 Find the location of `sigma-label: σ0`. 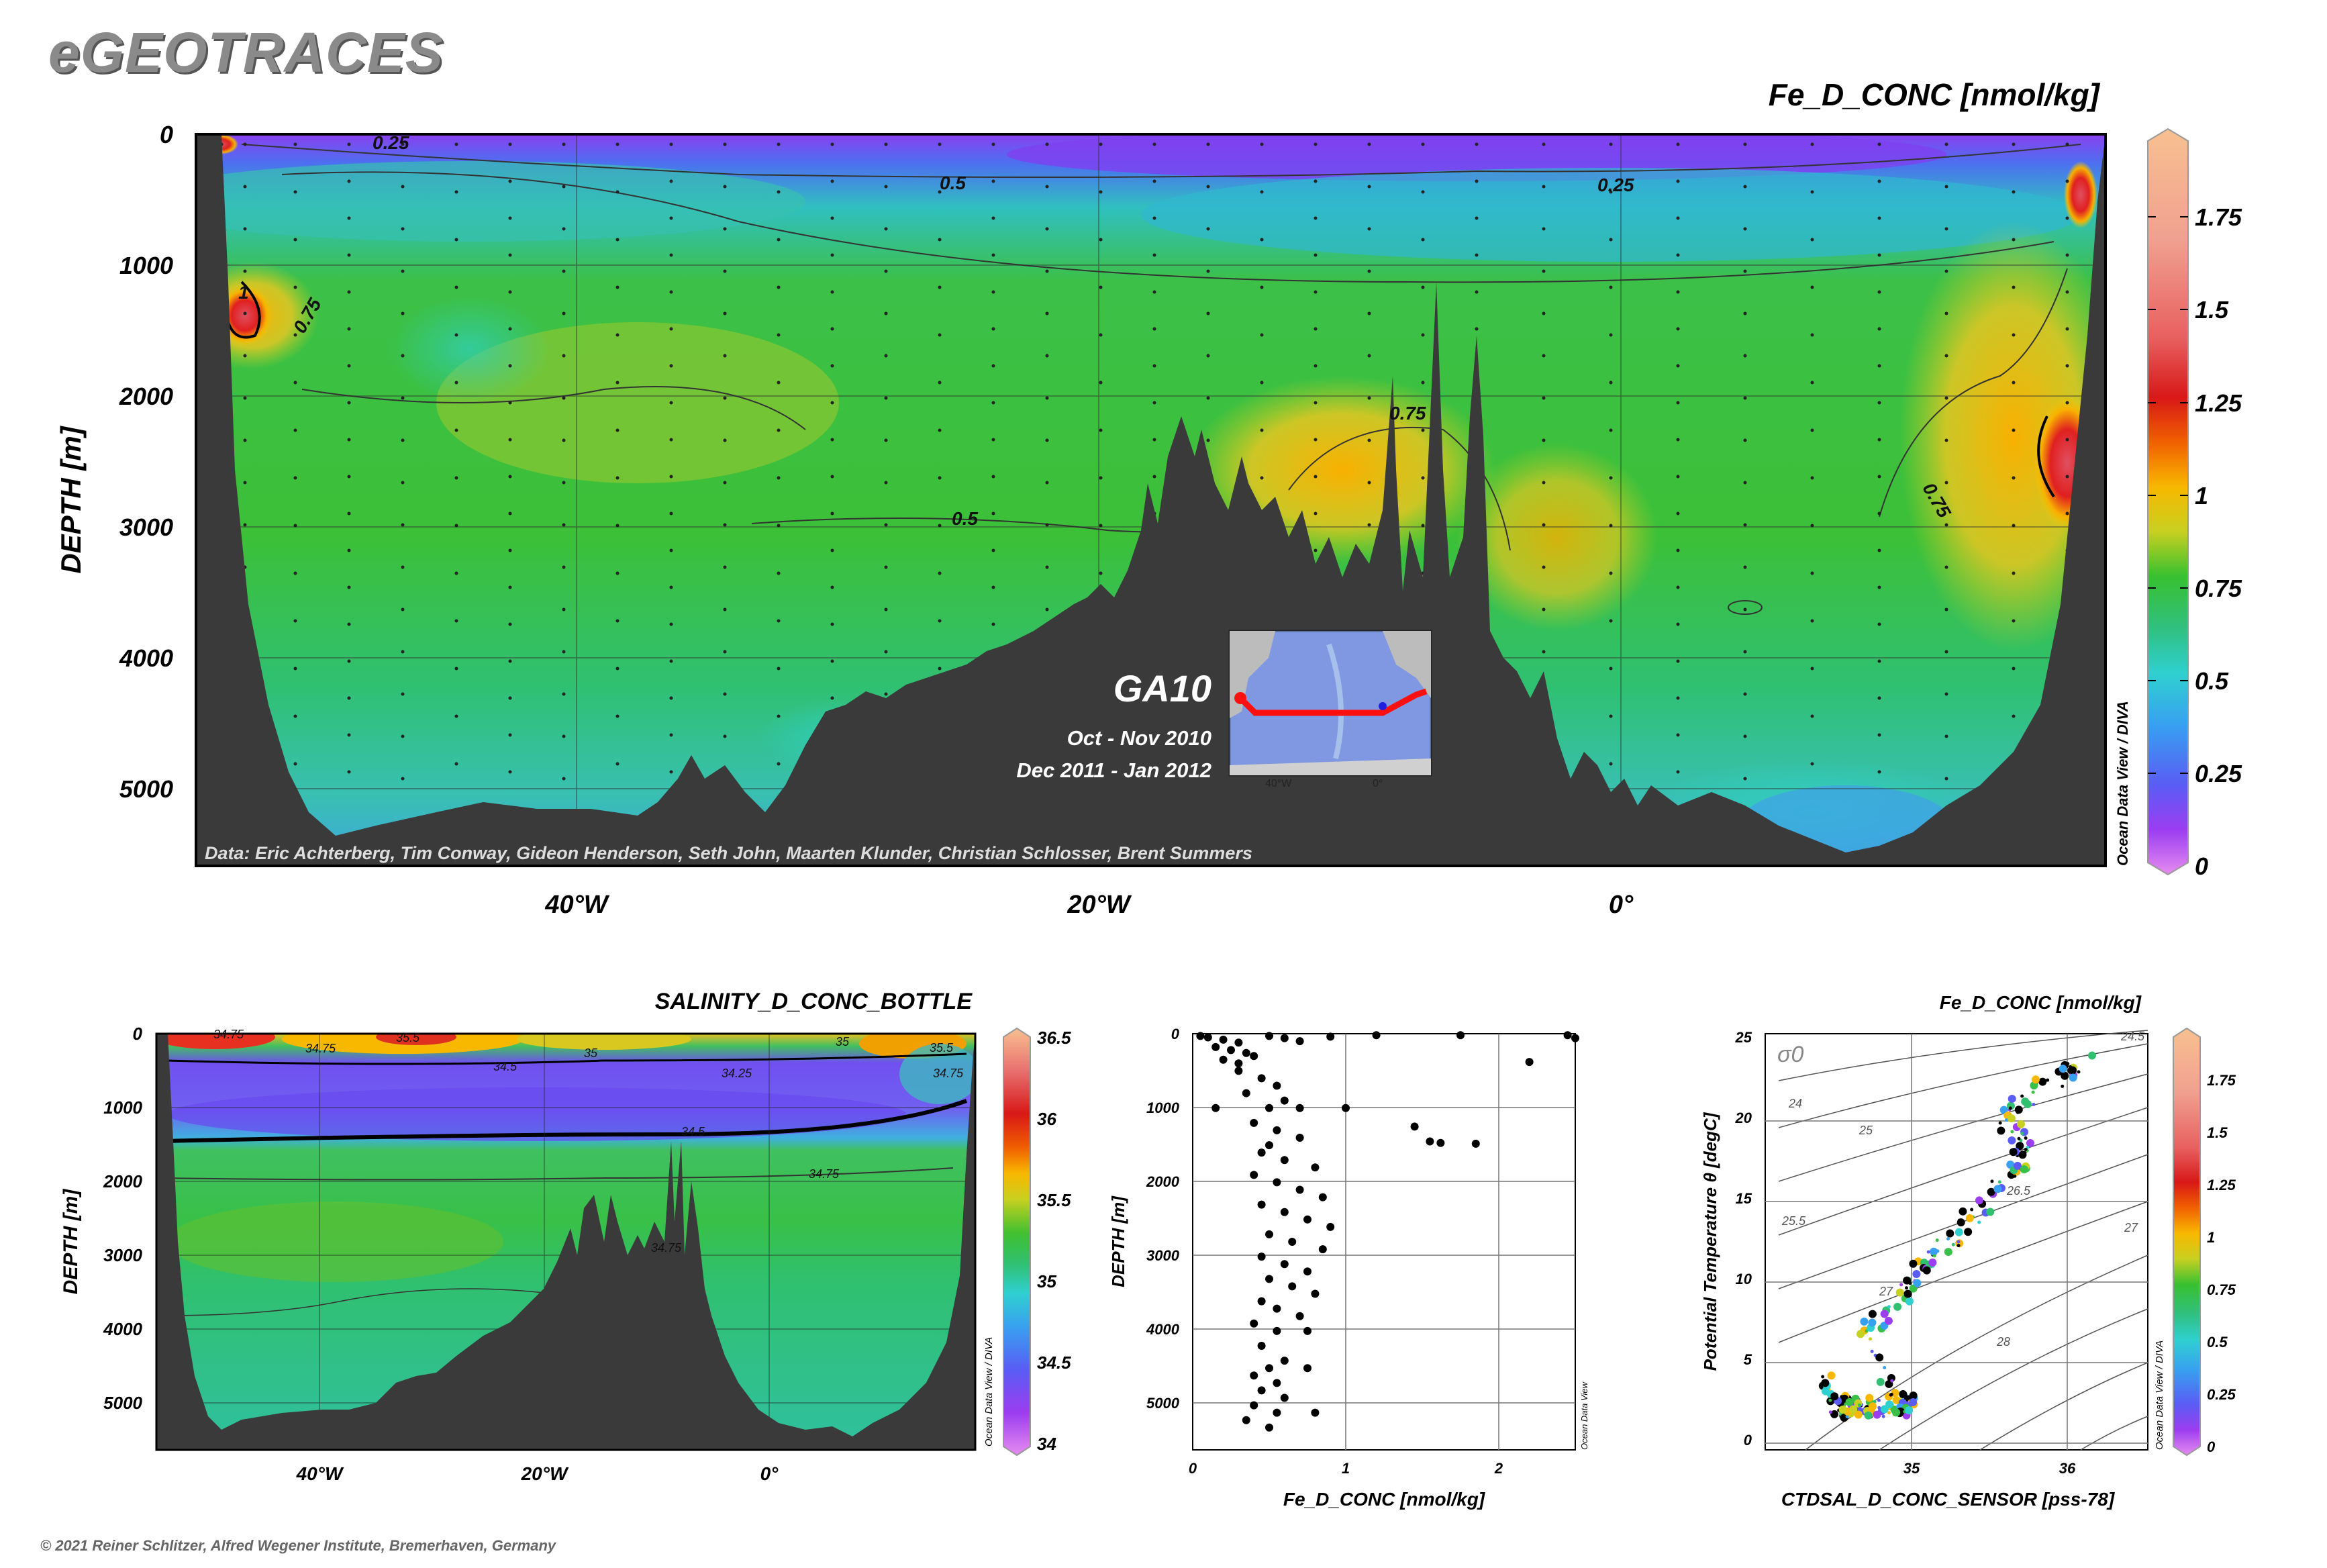

sigma-label: σ0 is located at coordinates (1790, 1054).